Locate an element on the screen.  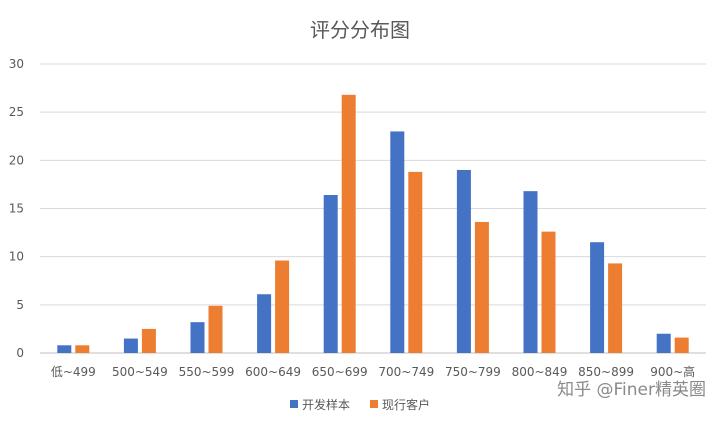
y-tick-label: 15 is located at coordinates (16, 209).